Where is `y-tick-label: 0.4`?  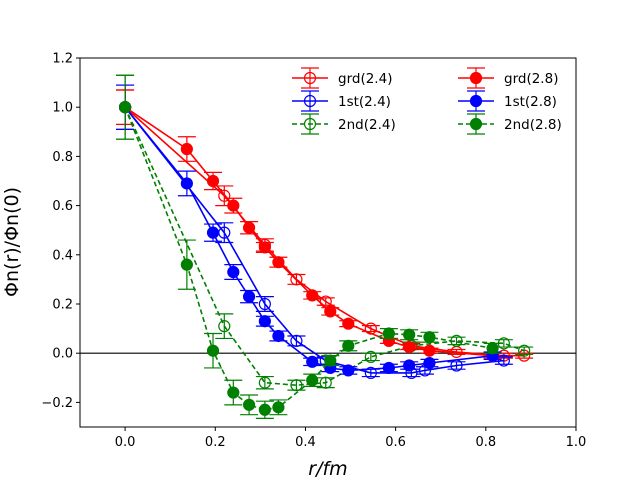
y-tick-label: 0.4 is located at coordinates (62, 255).